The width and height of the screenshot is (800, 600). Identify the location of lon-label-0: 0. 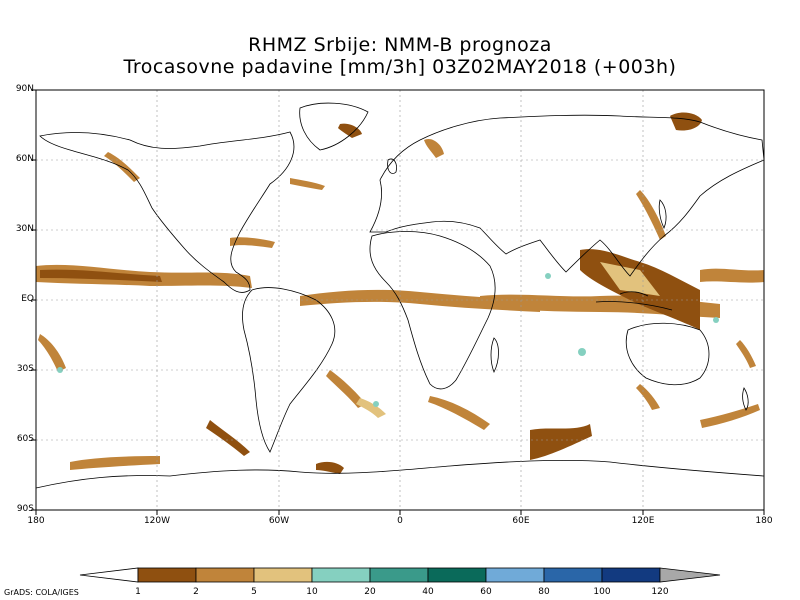
(400, 521).